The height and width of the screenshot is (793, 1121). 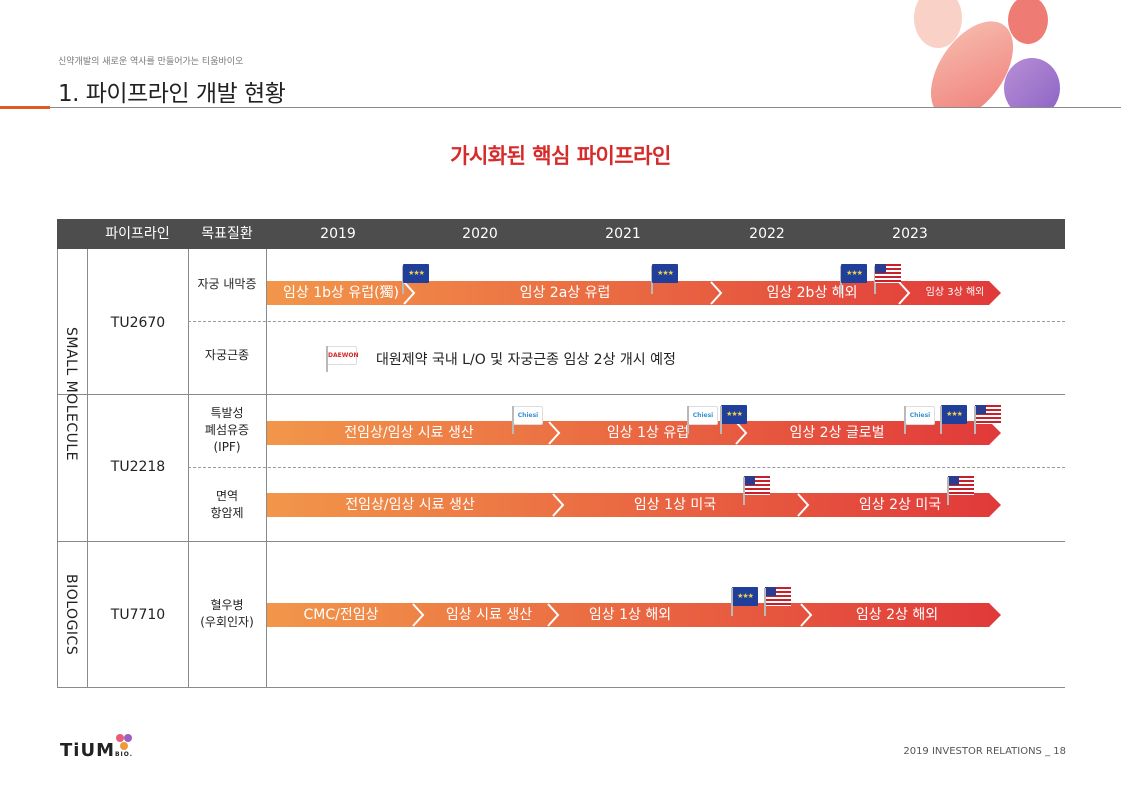 What do you see at coordinates (124, 742) in the screenshot?
I see `logo-petals-icon` at bounding box center [124, 742].